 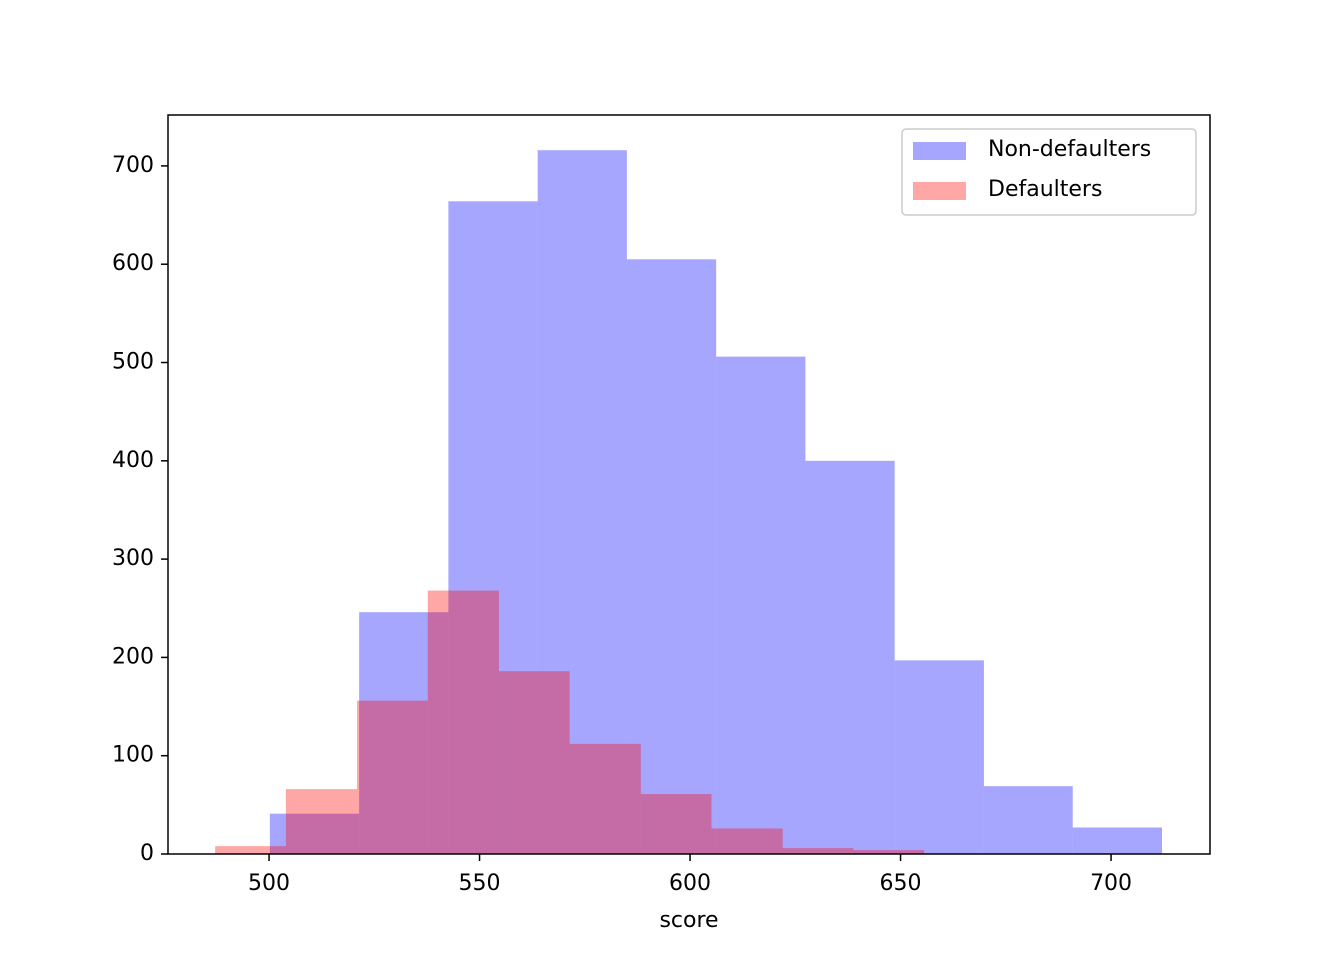 I want to click on legend-label: Non-defaulters, so click(x=1069, y=149).